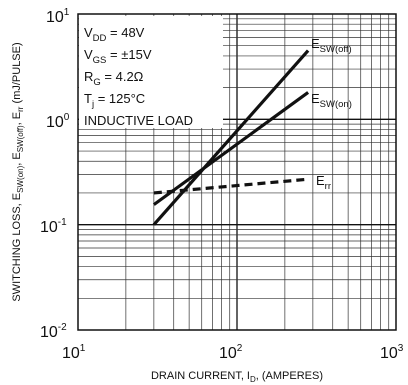 Image resolution: width=408 pixels, height=385 pixels. I want to click on series-label-err: Err, so click(323, 182).